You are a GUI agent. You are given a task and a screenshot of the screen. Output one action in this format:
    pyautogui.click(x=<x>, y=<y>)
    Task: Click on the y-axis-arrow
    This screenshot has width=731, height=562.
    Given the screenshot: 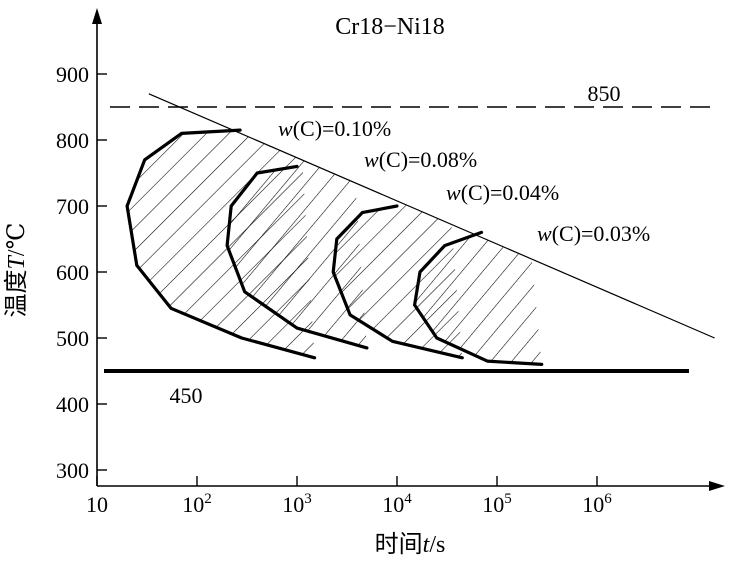 What is the action you would take?
    pyautogui.click(x=97, y=16)
    